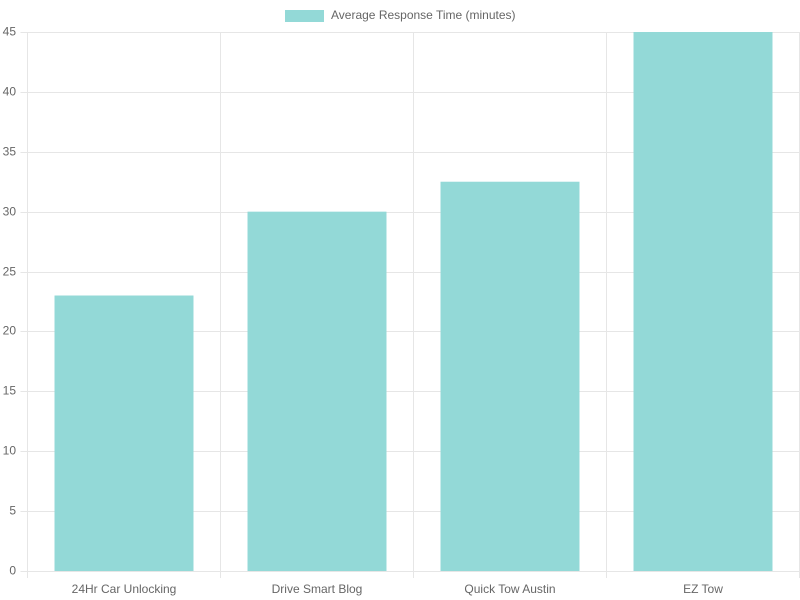  Describe the element at coordinates (423, 15) in the screenshot. I see `legend-label: Average Response Time (minutes)` at that location.